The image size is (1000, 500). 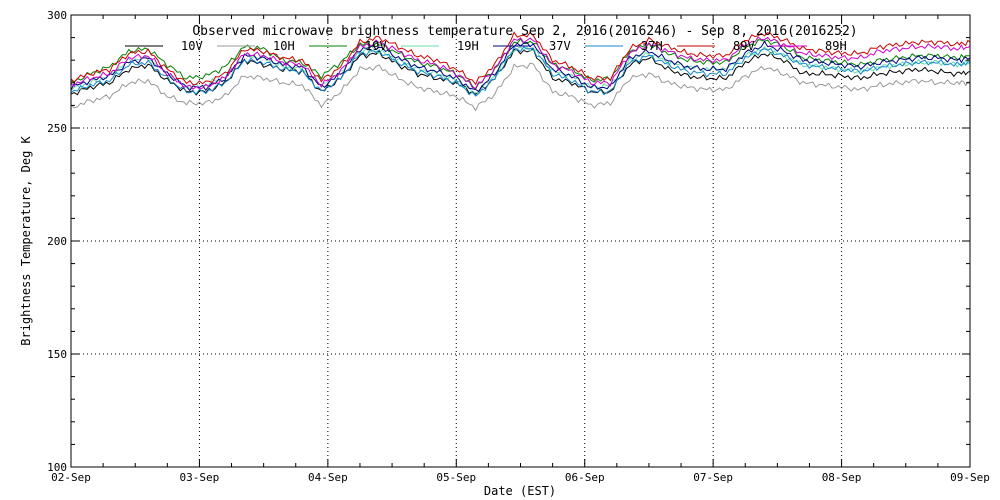 What do you see at coordinates (560, 46) in the screenshot?
I see `legend-label-37v: 37V` at bounding box center [560, 46].